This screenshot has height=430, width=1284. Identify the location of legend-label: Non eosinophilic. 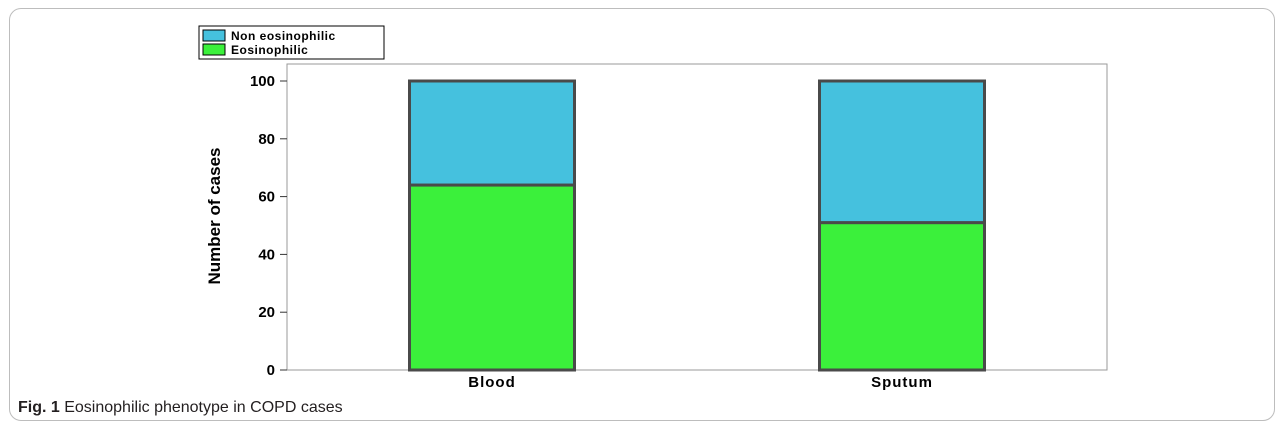
(283, 36).